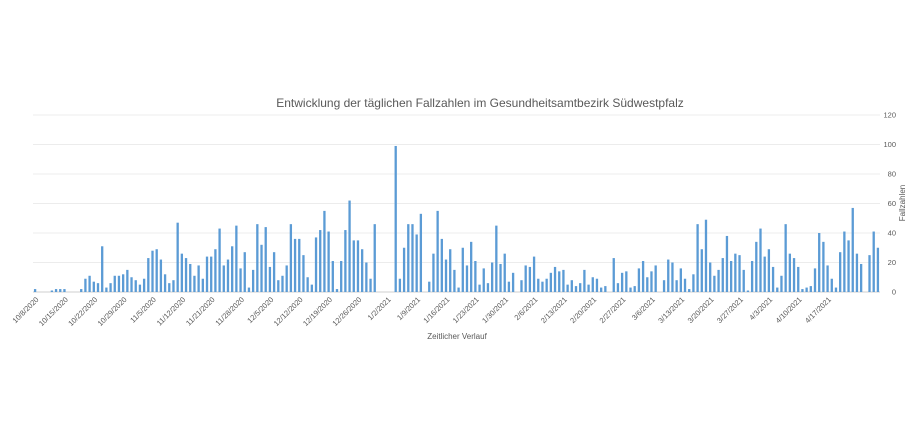 This screenshot has width=920, height=438. I want to click on x-tick-label: 1/30/2021, so click(495, 310).